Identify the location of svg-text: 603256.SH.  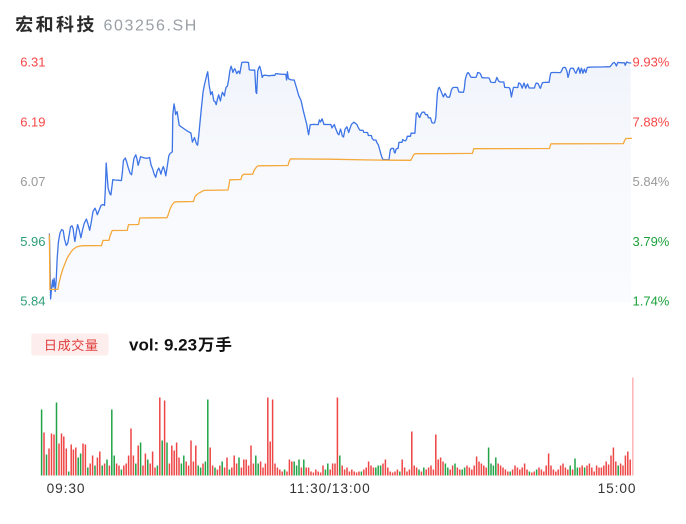
(151, 26).